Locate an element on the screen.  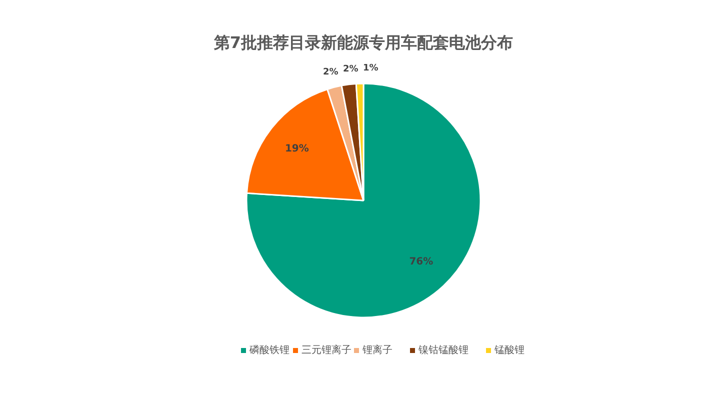
legend-label: 锂离子 is located at coordinates (377, 350).